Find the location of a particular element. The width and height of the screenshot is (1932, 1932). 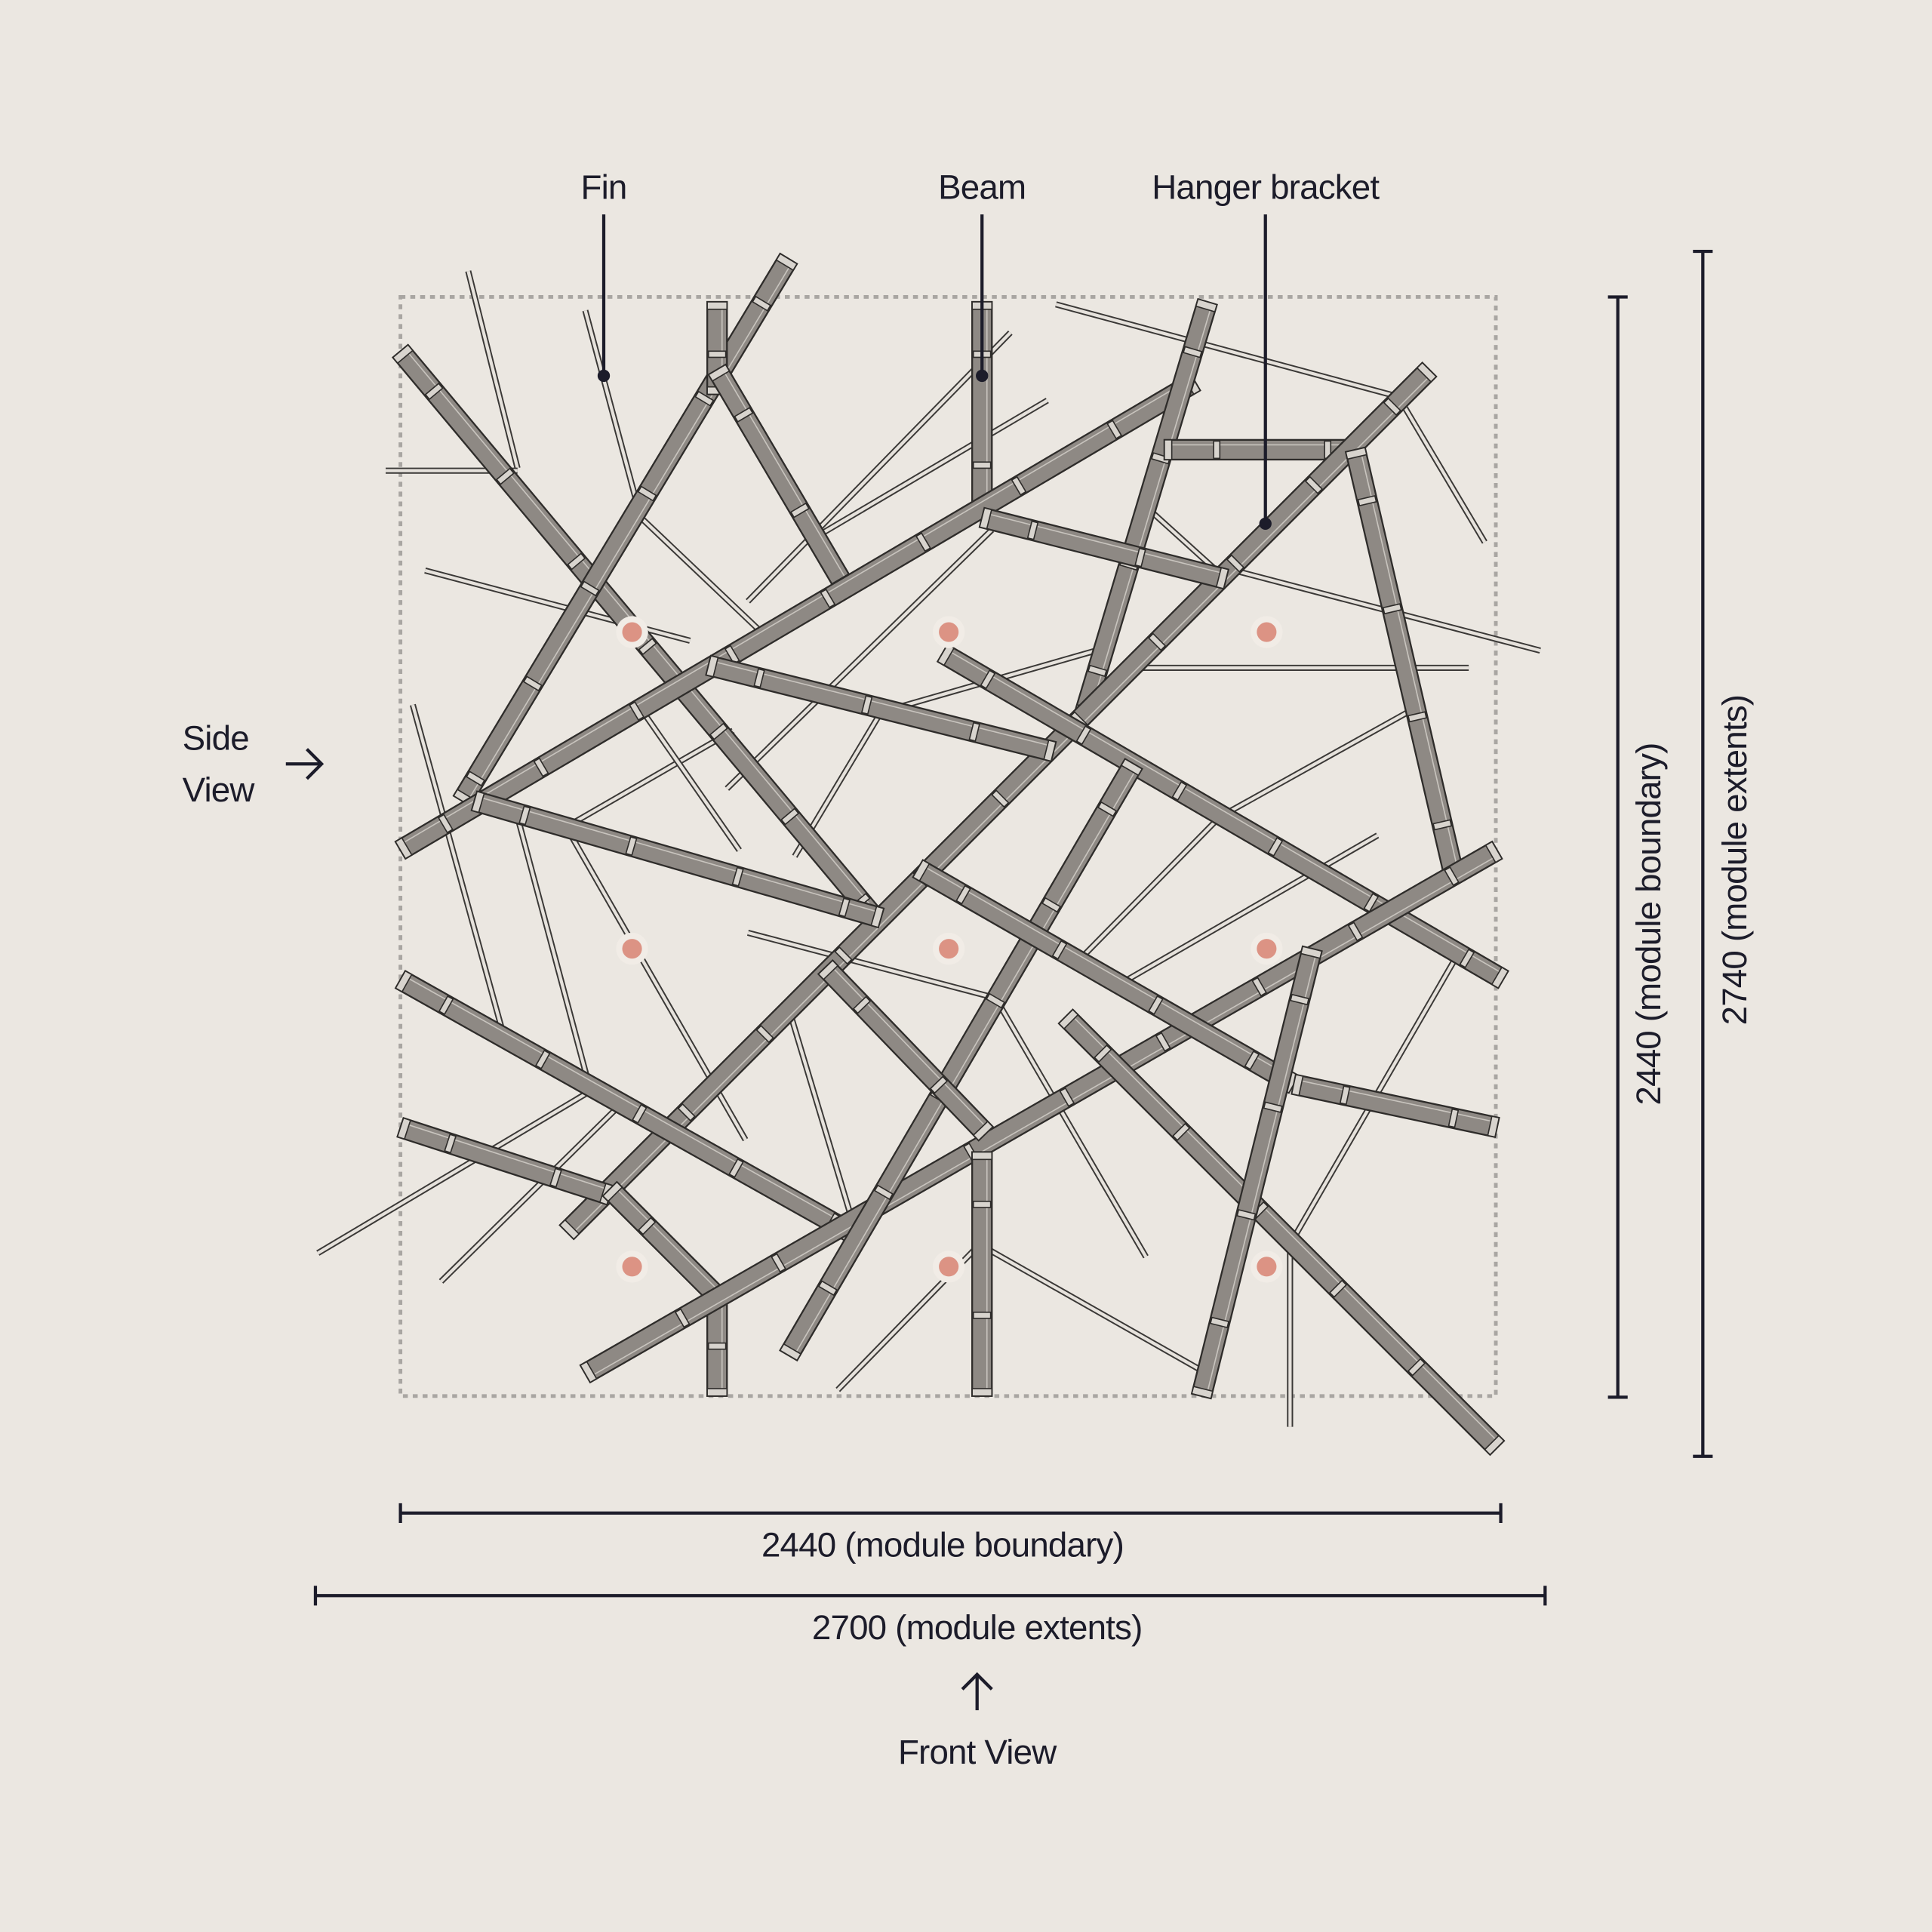

hanger-brackets is located at coordinates (949, 949).